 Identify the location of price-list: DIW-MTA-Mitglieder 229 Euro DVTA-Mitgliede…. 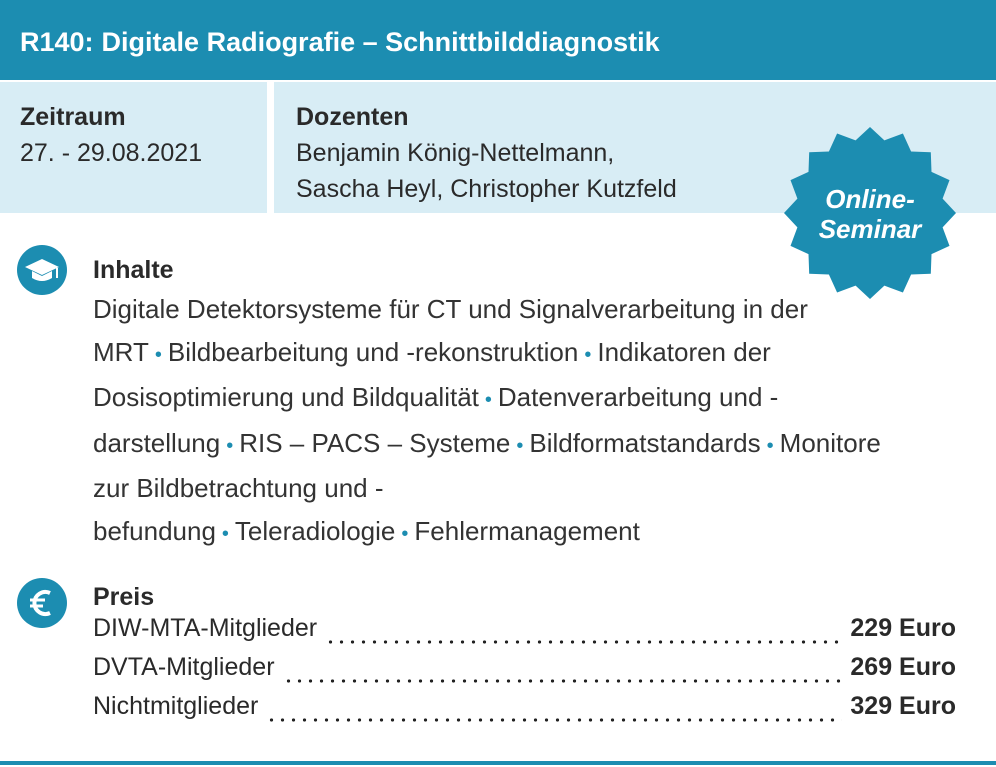
(524, 672).